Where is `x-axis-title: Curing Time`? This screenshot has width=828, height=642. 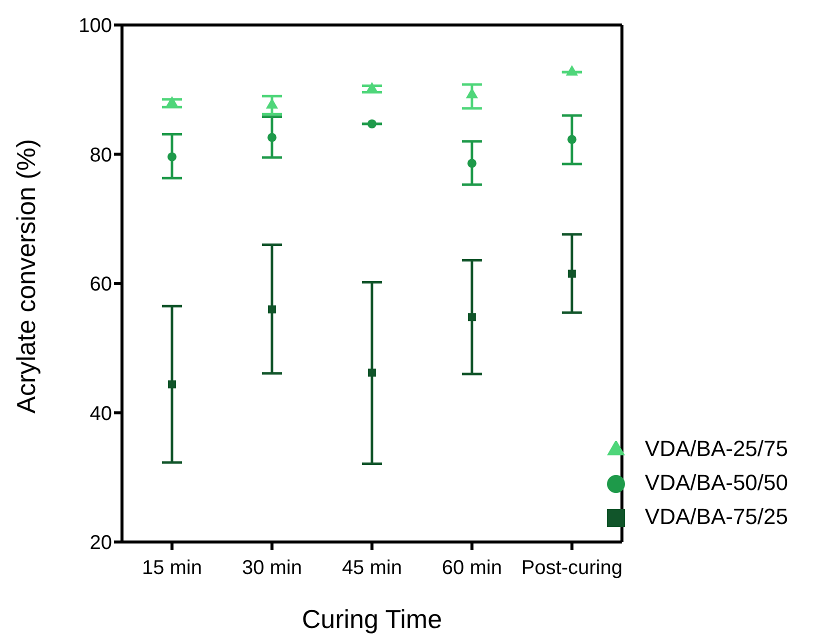 x-axis-title: Curing Time is located at coordinates (372, 619).